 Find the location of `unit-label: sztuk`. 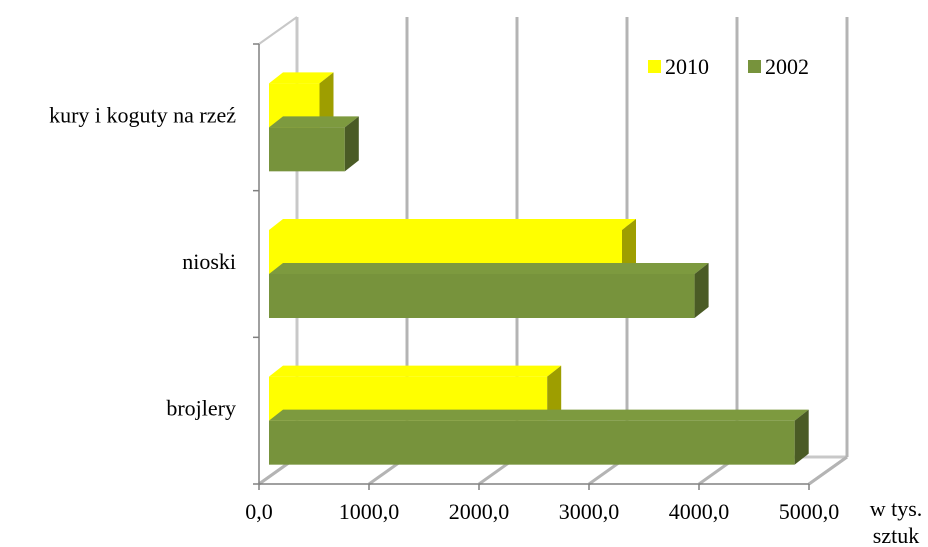

unit-label: sztuk is located at coordinates (896, 535).